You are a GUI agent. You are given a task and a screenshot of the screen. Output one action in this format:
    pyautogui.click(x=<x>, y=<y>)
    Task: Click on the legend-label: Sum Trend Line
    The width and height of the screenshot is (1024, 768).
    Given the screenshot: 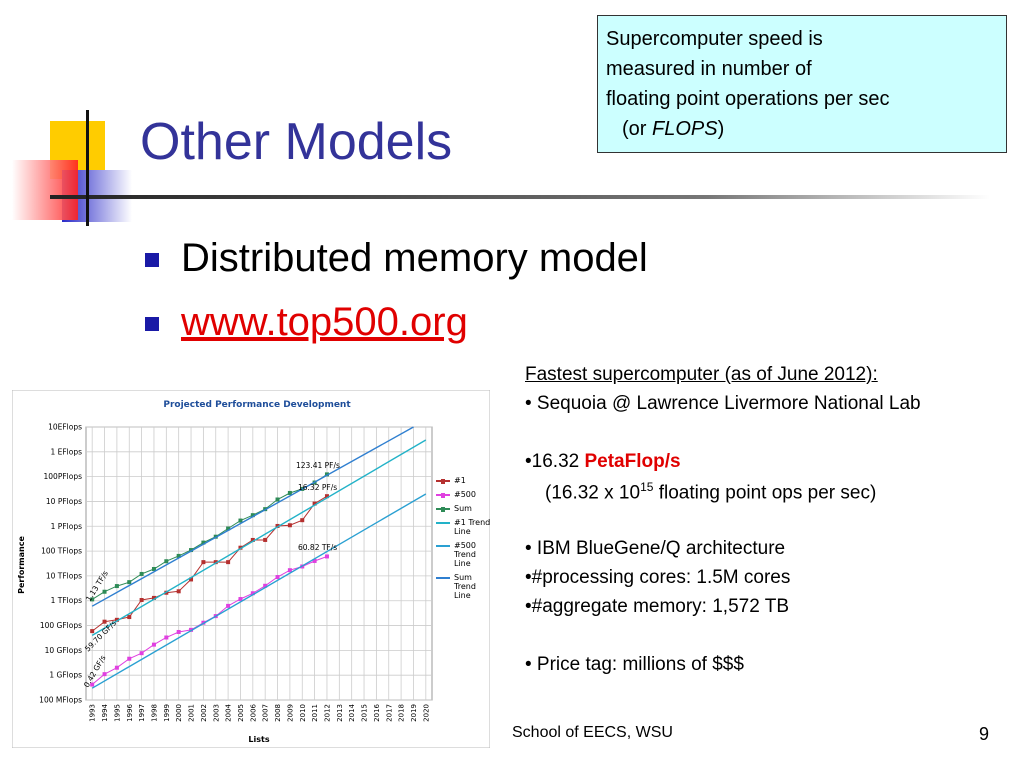 What is the action you would take?
    pyautogui.click(x=465, y=586)
    